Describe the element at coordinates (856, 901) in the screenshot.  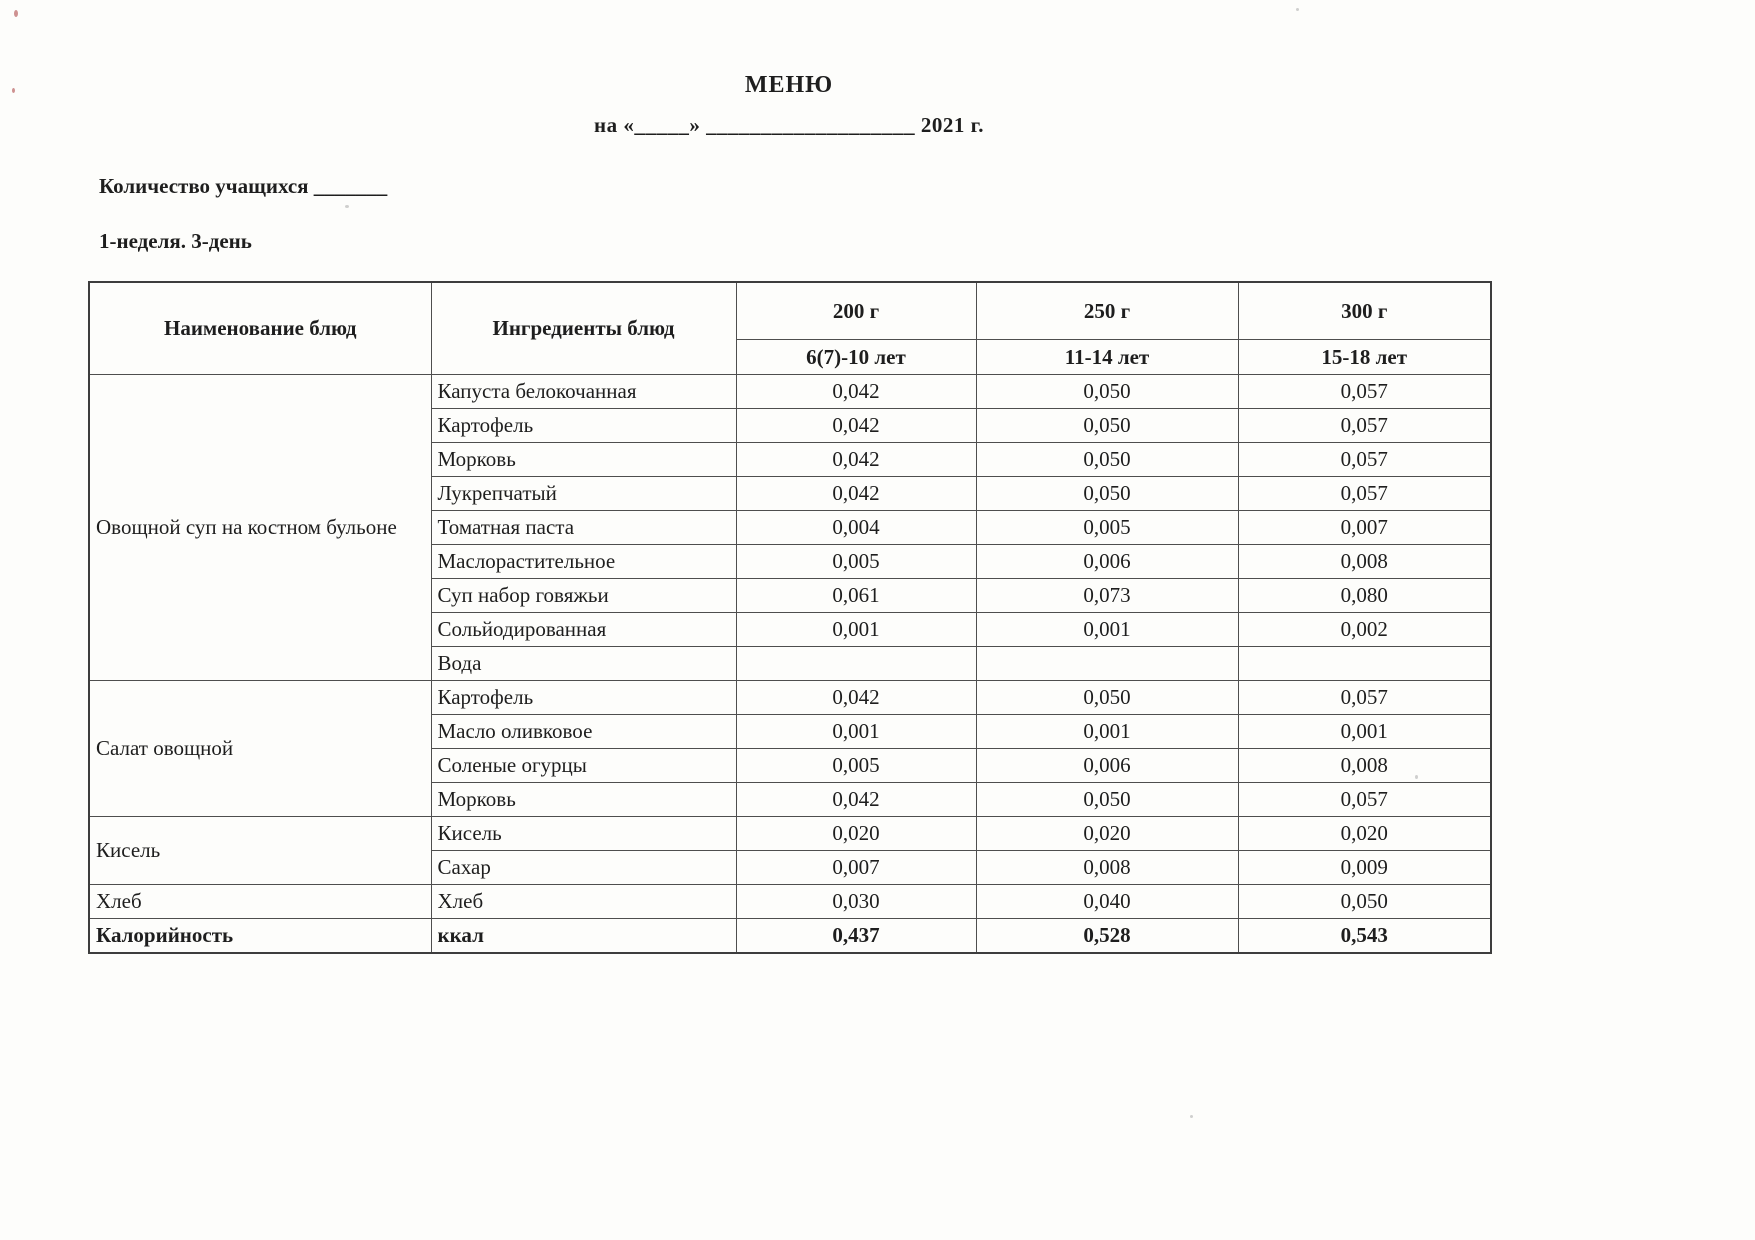
I see `weight-value-cell: 0,030` at that location.